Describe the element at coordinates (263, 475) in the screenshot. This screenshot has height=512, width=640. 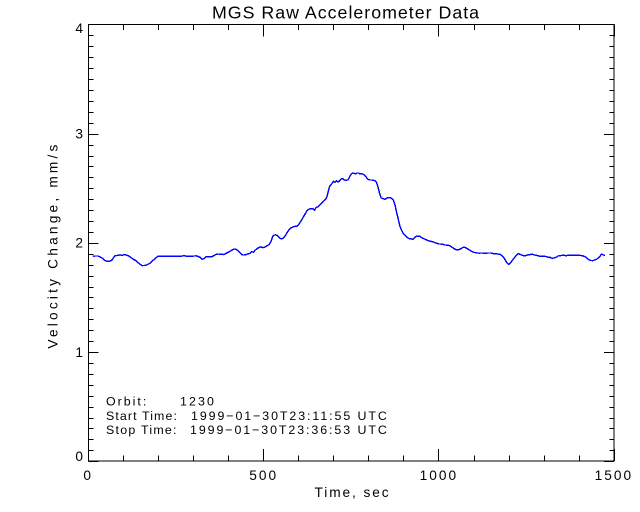
I see `svg-text: 500` at that location.